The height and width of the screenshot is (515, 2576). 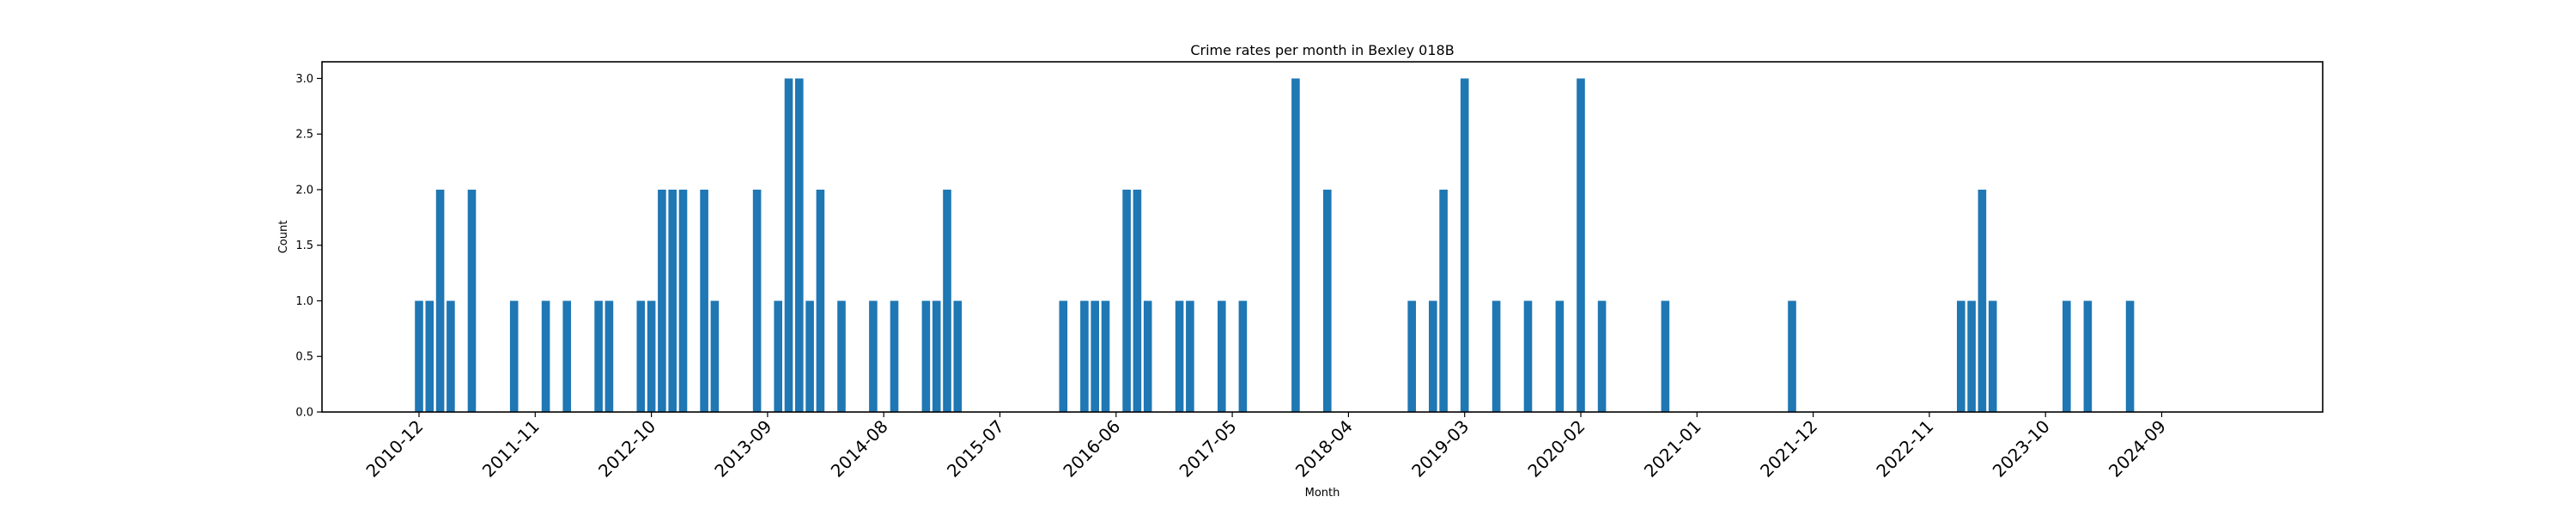 What do you see at coordinates (304, 301) in the screenshot?
I see `y-tick-label: 1.0` at bounding box center [304, 301].